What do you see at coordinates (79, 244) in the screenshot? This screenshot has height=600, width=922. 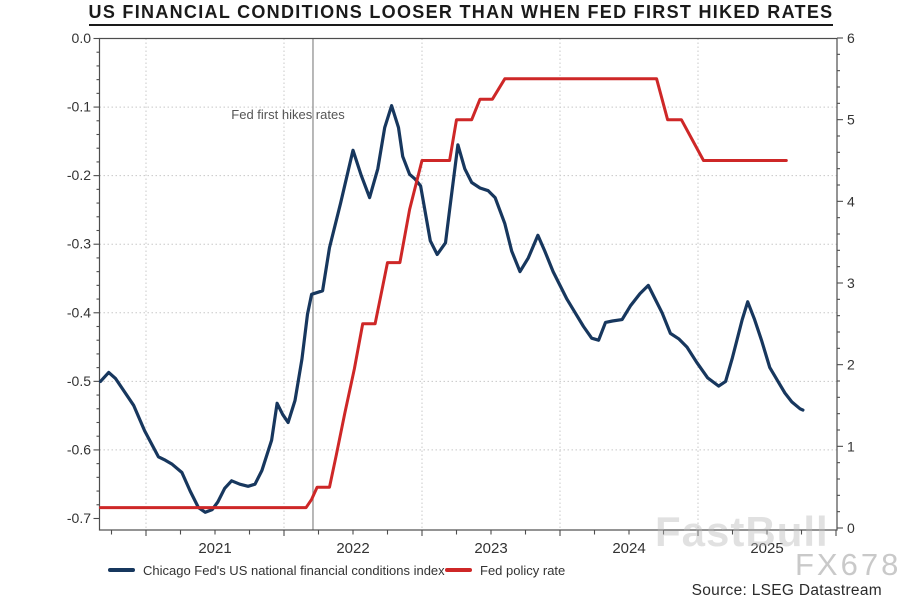 I see `left-axis-label: -0.3` at bounding box center [79, 244].